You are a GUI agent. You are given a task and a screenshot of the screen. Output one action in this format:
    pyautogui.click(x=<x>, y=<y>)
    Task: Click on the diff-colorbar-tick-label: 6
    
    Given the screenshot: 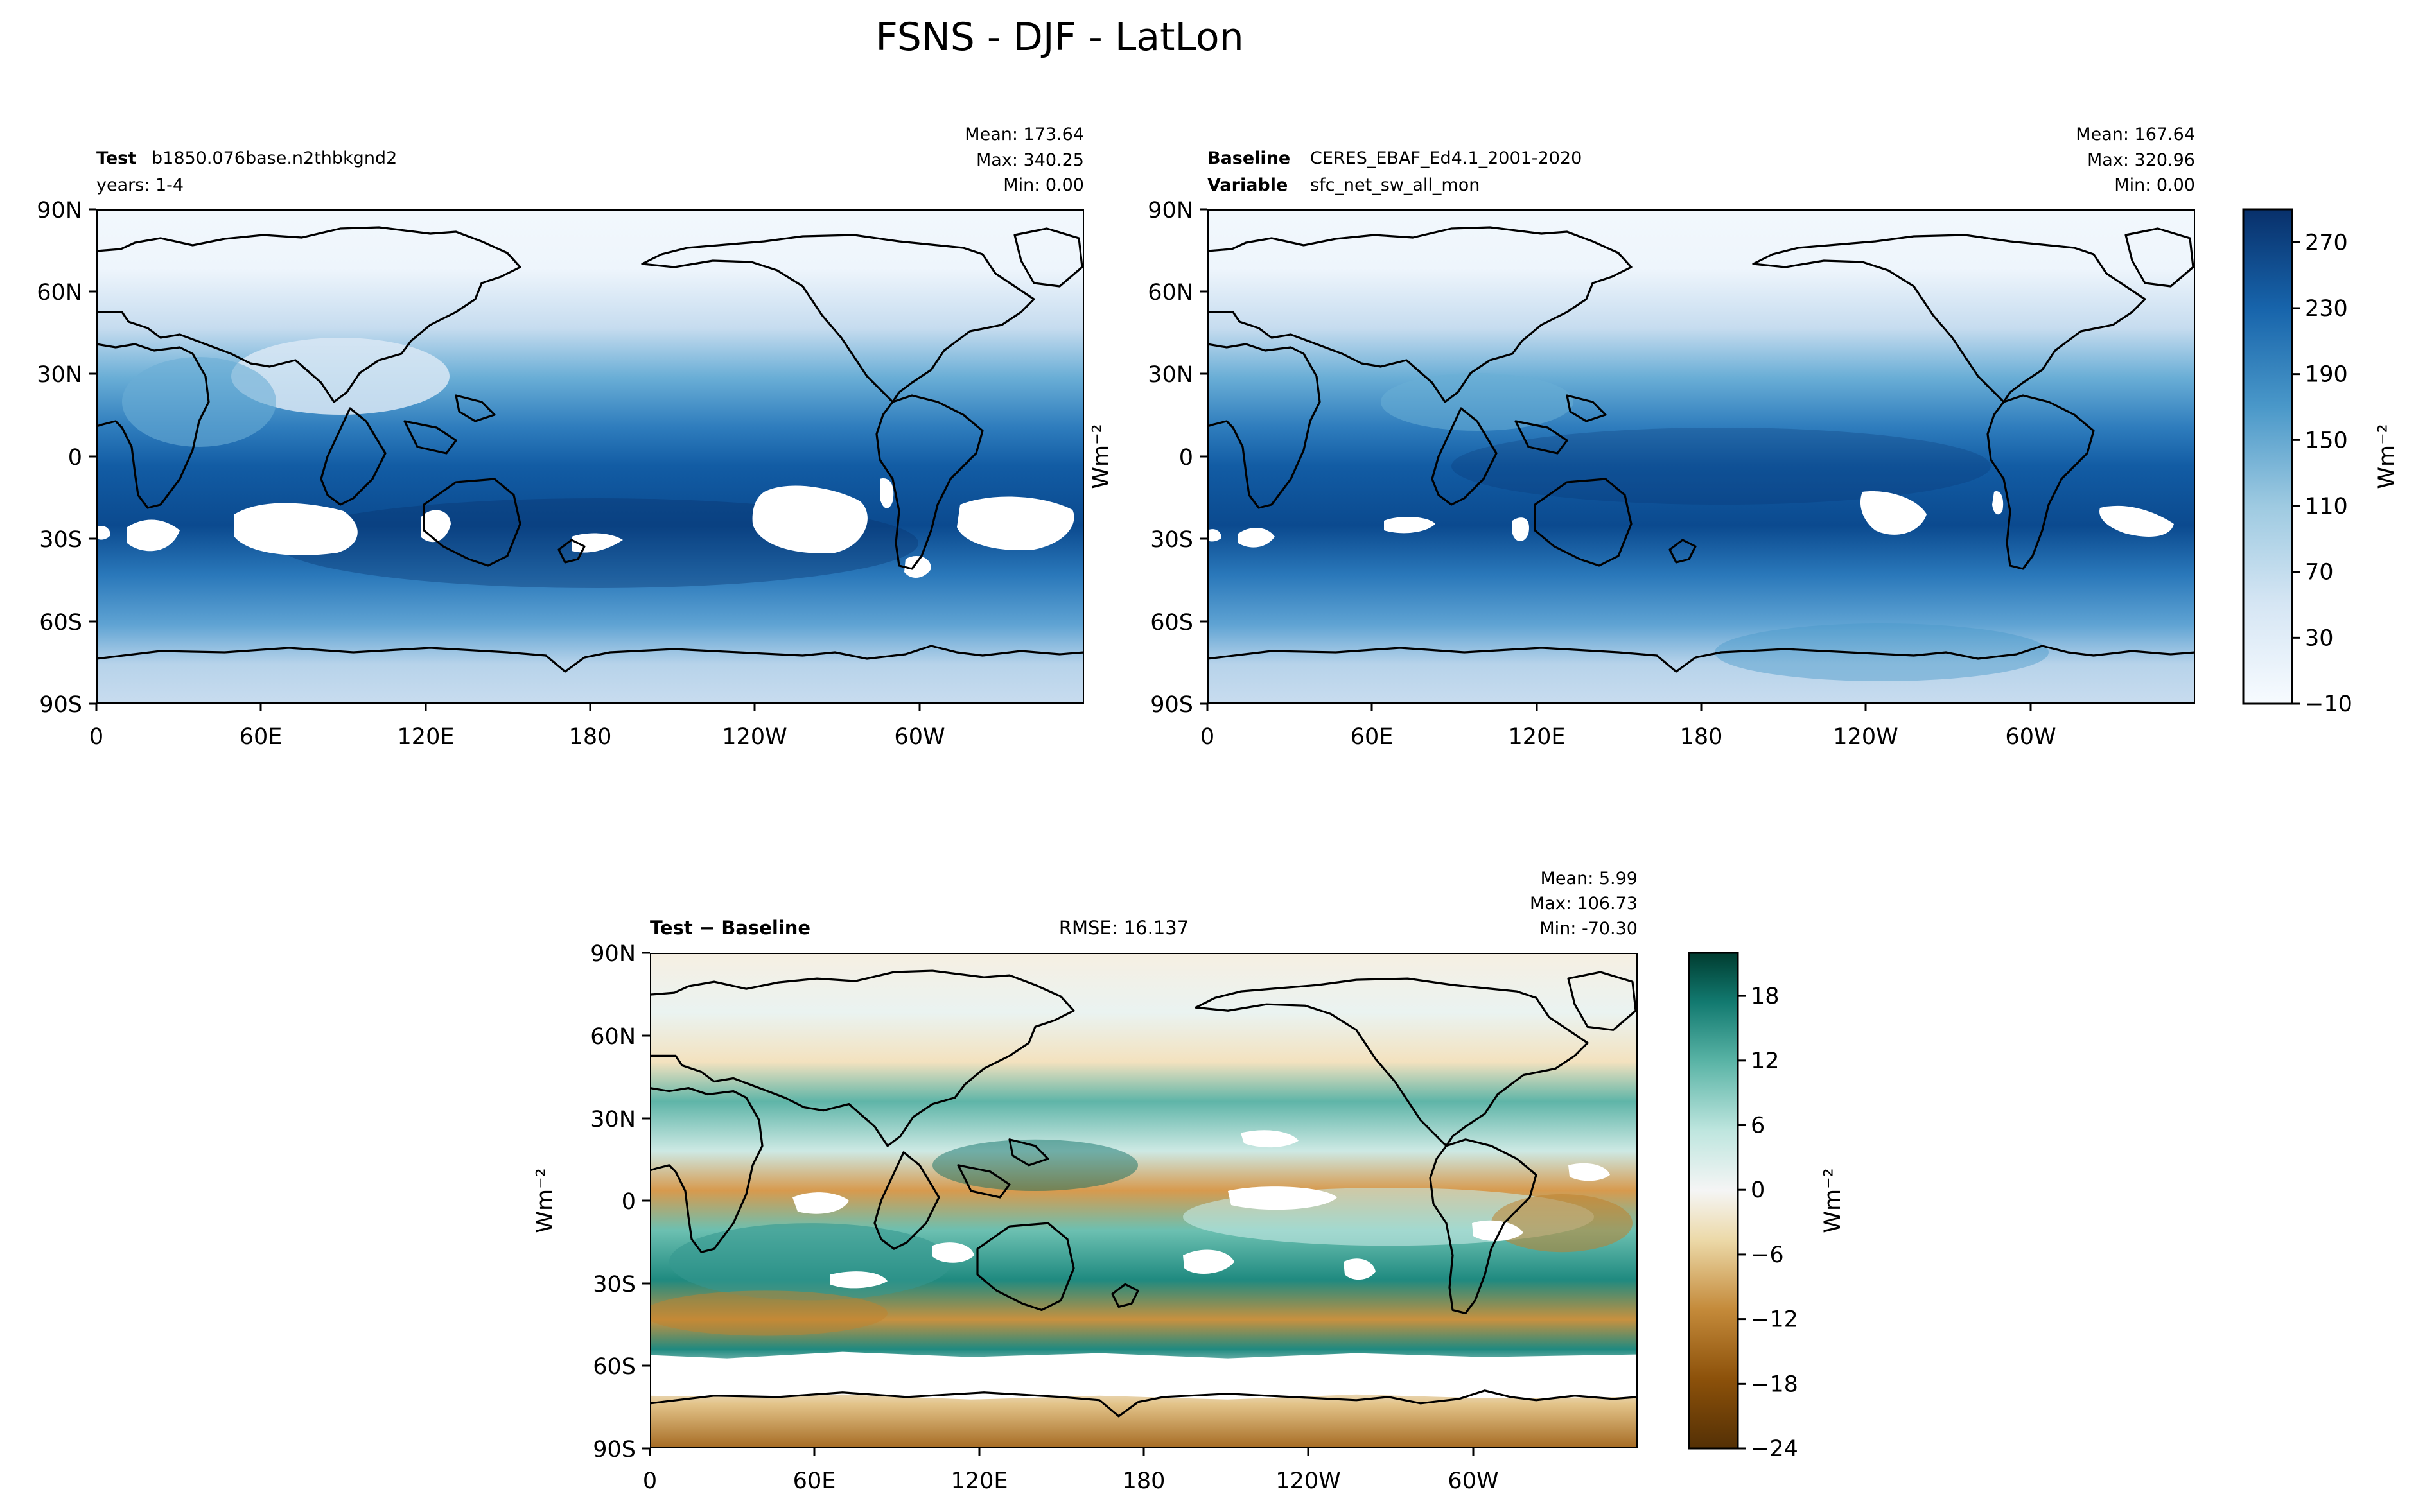 What is the action you would take?
    pyautogui.click(x=1758, y=1126)
    